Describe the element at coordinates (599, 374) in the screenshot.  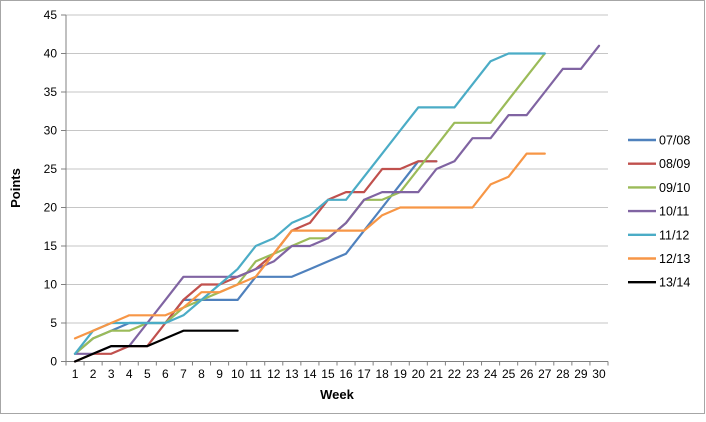
I see `x-tick-label: 30` at that location.